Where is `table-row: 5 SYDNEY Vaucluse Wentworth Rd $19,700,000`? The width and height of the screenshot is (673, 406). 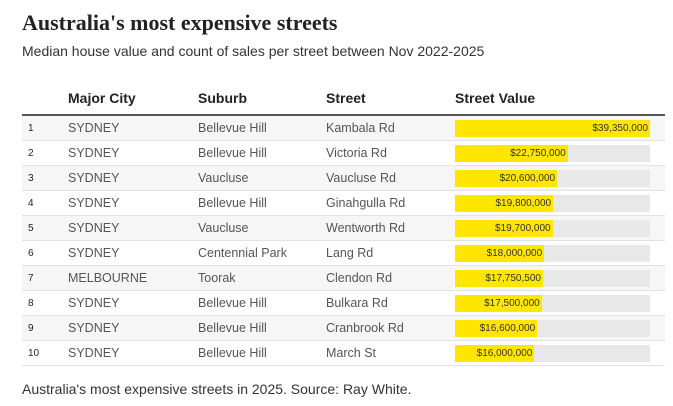 table-row: 5 SYDNEY Vaucluse Wentworth Rd $19,700,000 is located at coordinates (343, 228).